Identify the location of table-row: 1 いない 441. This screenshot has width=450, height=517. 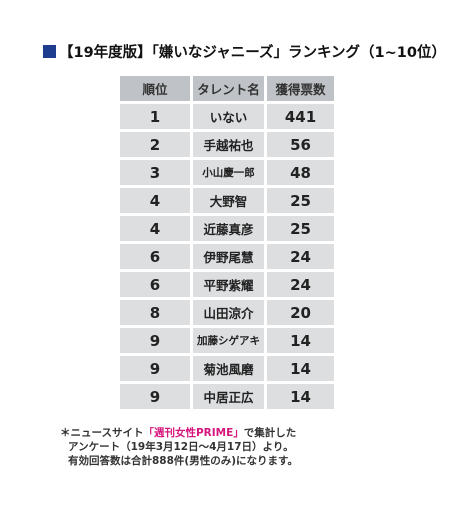
(227, 116).